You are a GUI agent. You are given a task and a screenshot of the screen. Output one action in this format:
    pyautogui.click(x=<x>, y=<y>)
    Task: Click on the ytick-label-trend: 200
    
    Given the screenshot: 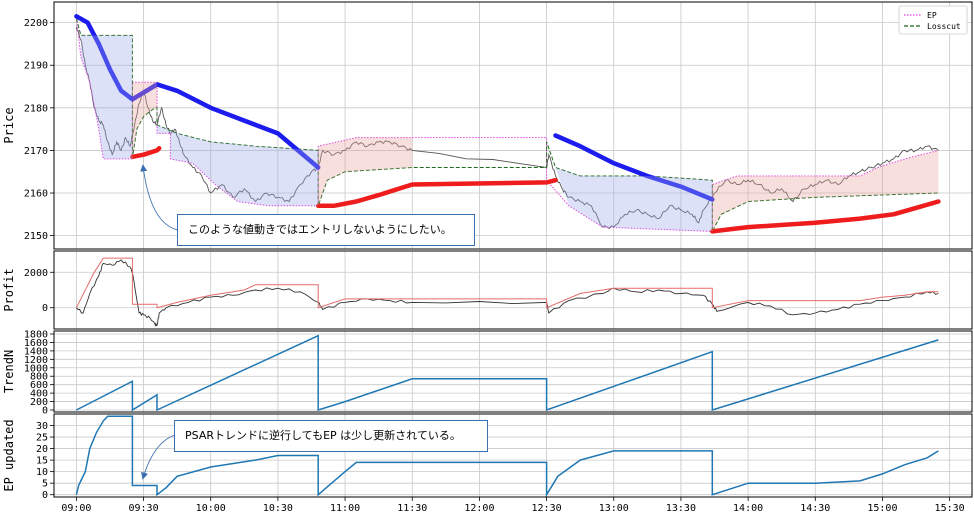 What is the action you would take?
    pyautogui.click(x=39, y=402)
    